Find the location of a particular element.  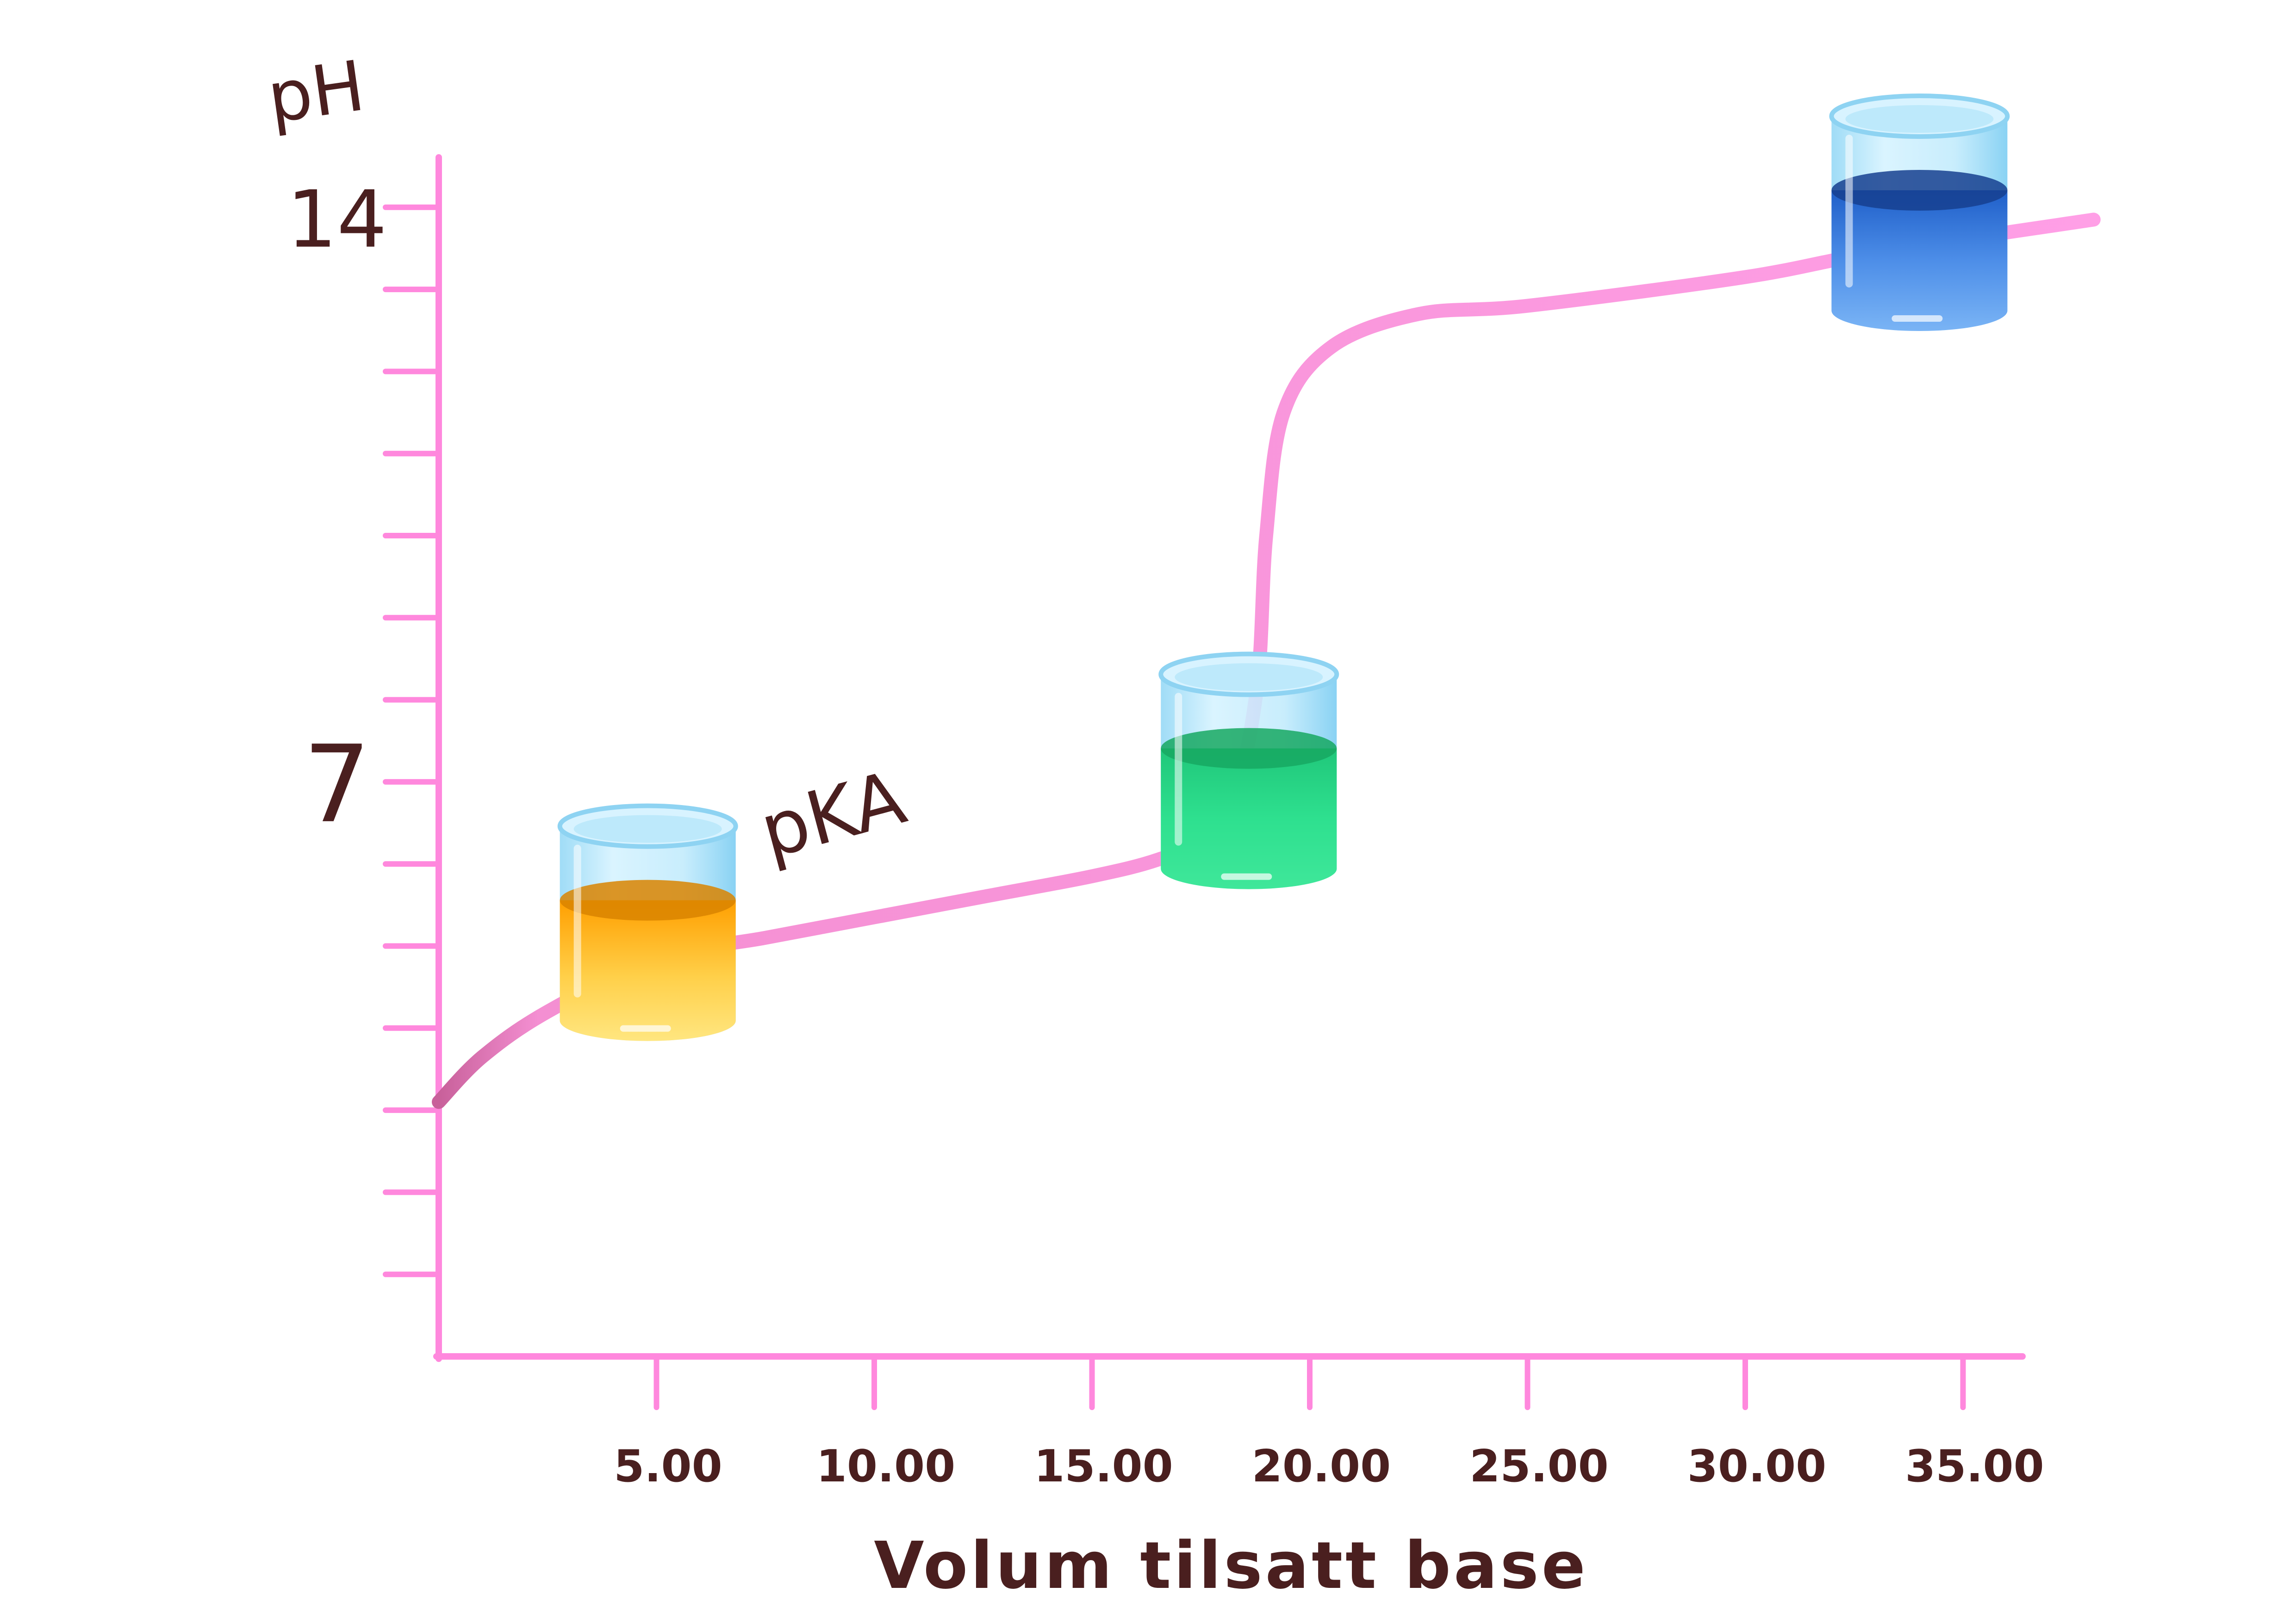

pka-annotation: pKA is located at coordinates (833, 814).